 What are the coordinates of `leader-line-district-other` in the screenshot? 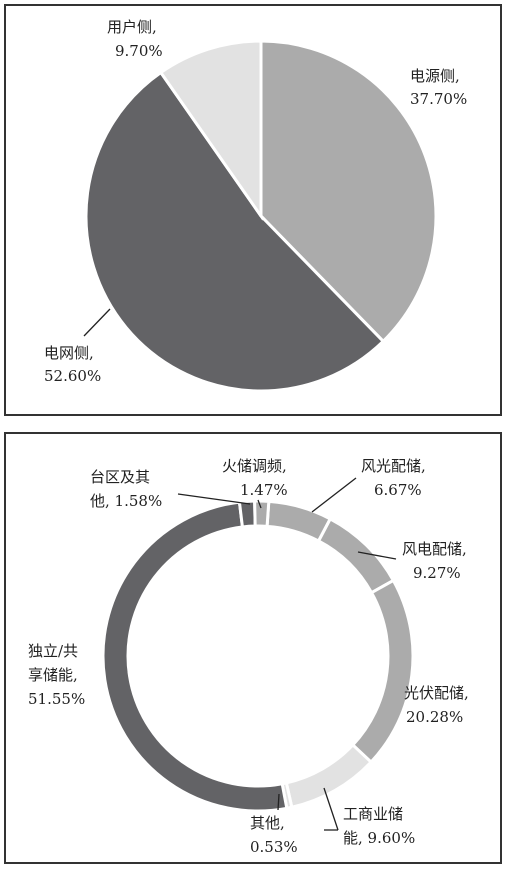 It's located at (214, 499).